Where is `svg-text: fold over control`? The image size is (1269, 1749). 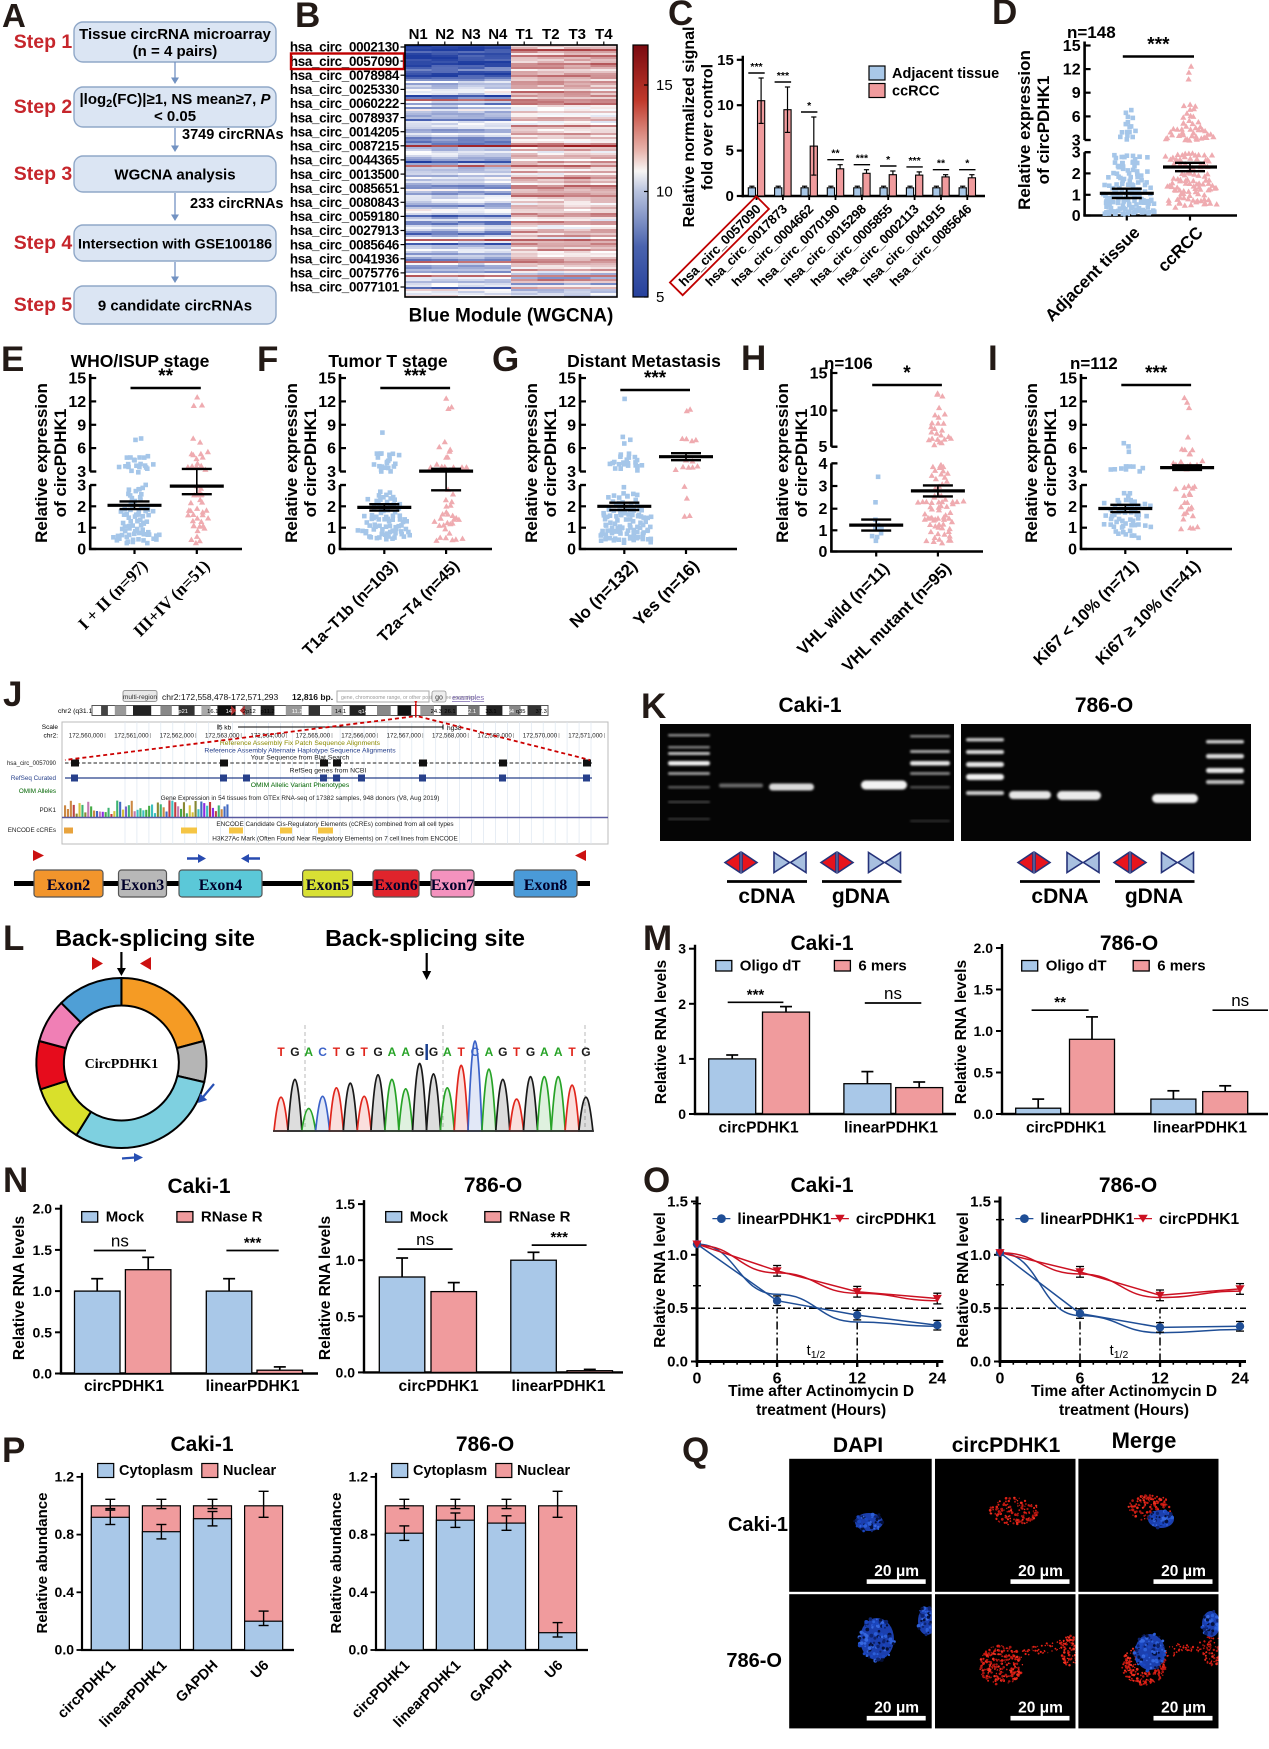 svg-text: fold over control is located at coordinates (708, 127).